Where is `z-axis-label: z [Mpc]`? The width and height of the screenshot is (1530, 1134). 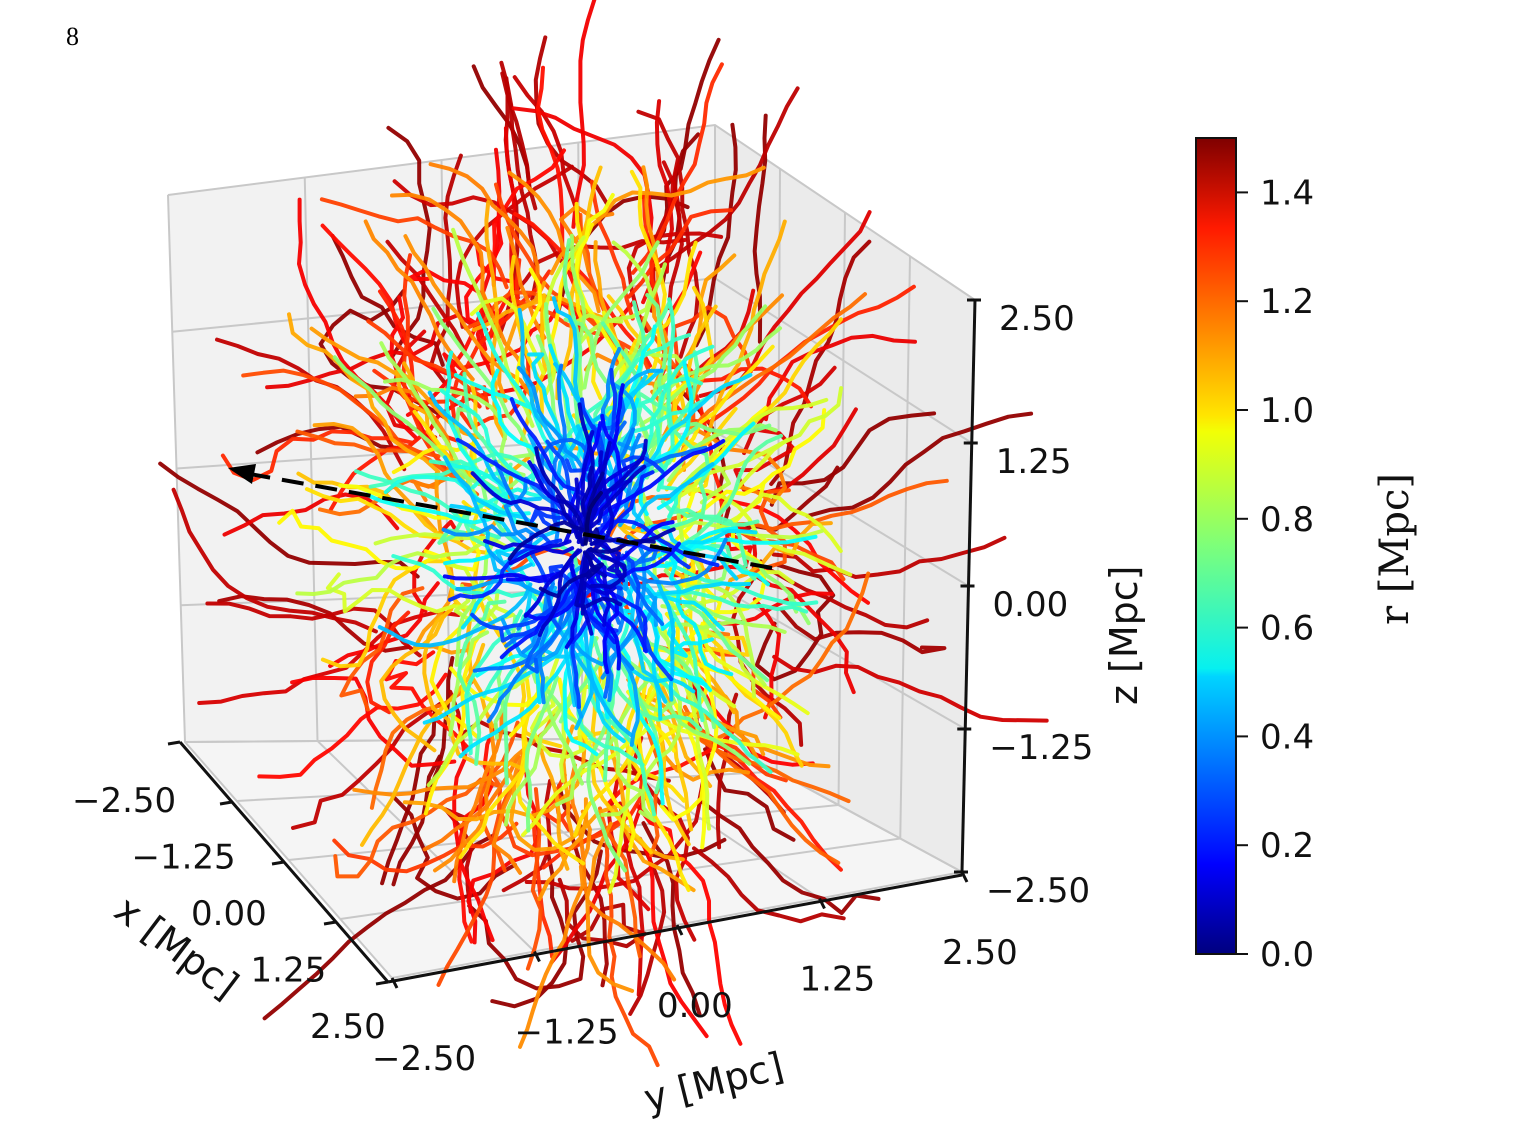
z-axis-label: z [Mpc] is located at coordinates (1124, 635).